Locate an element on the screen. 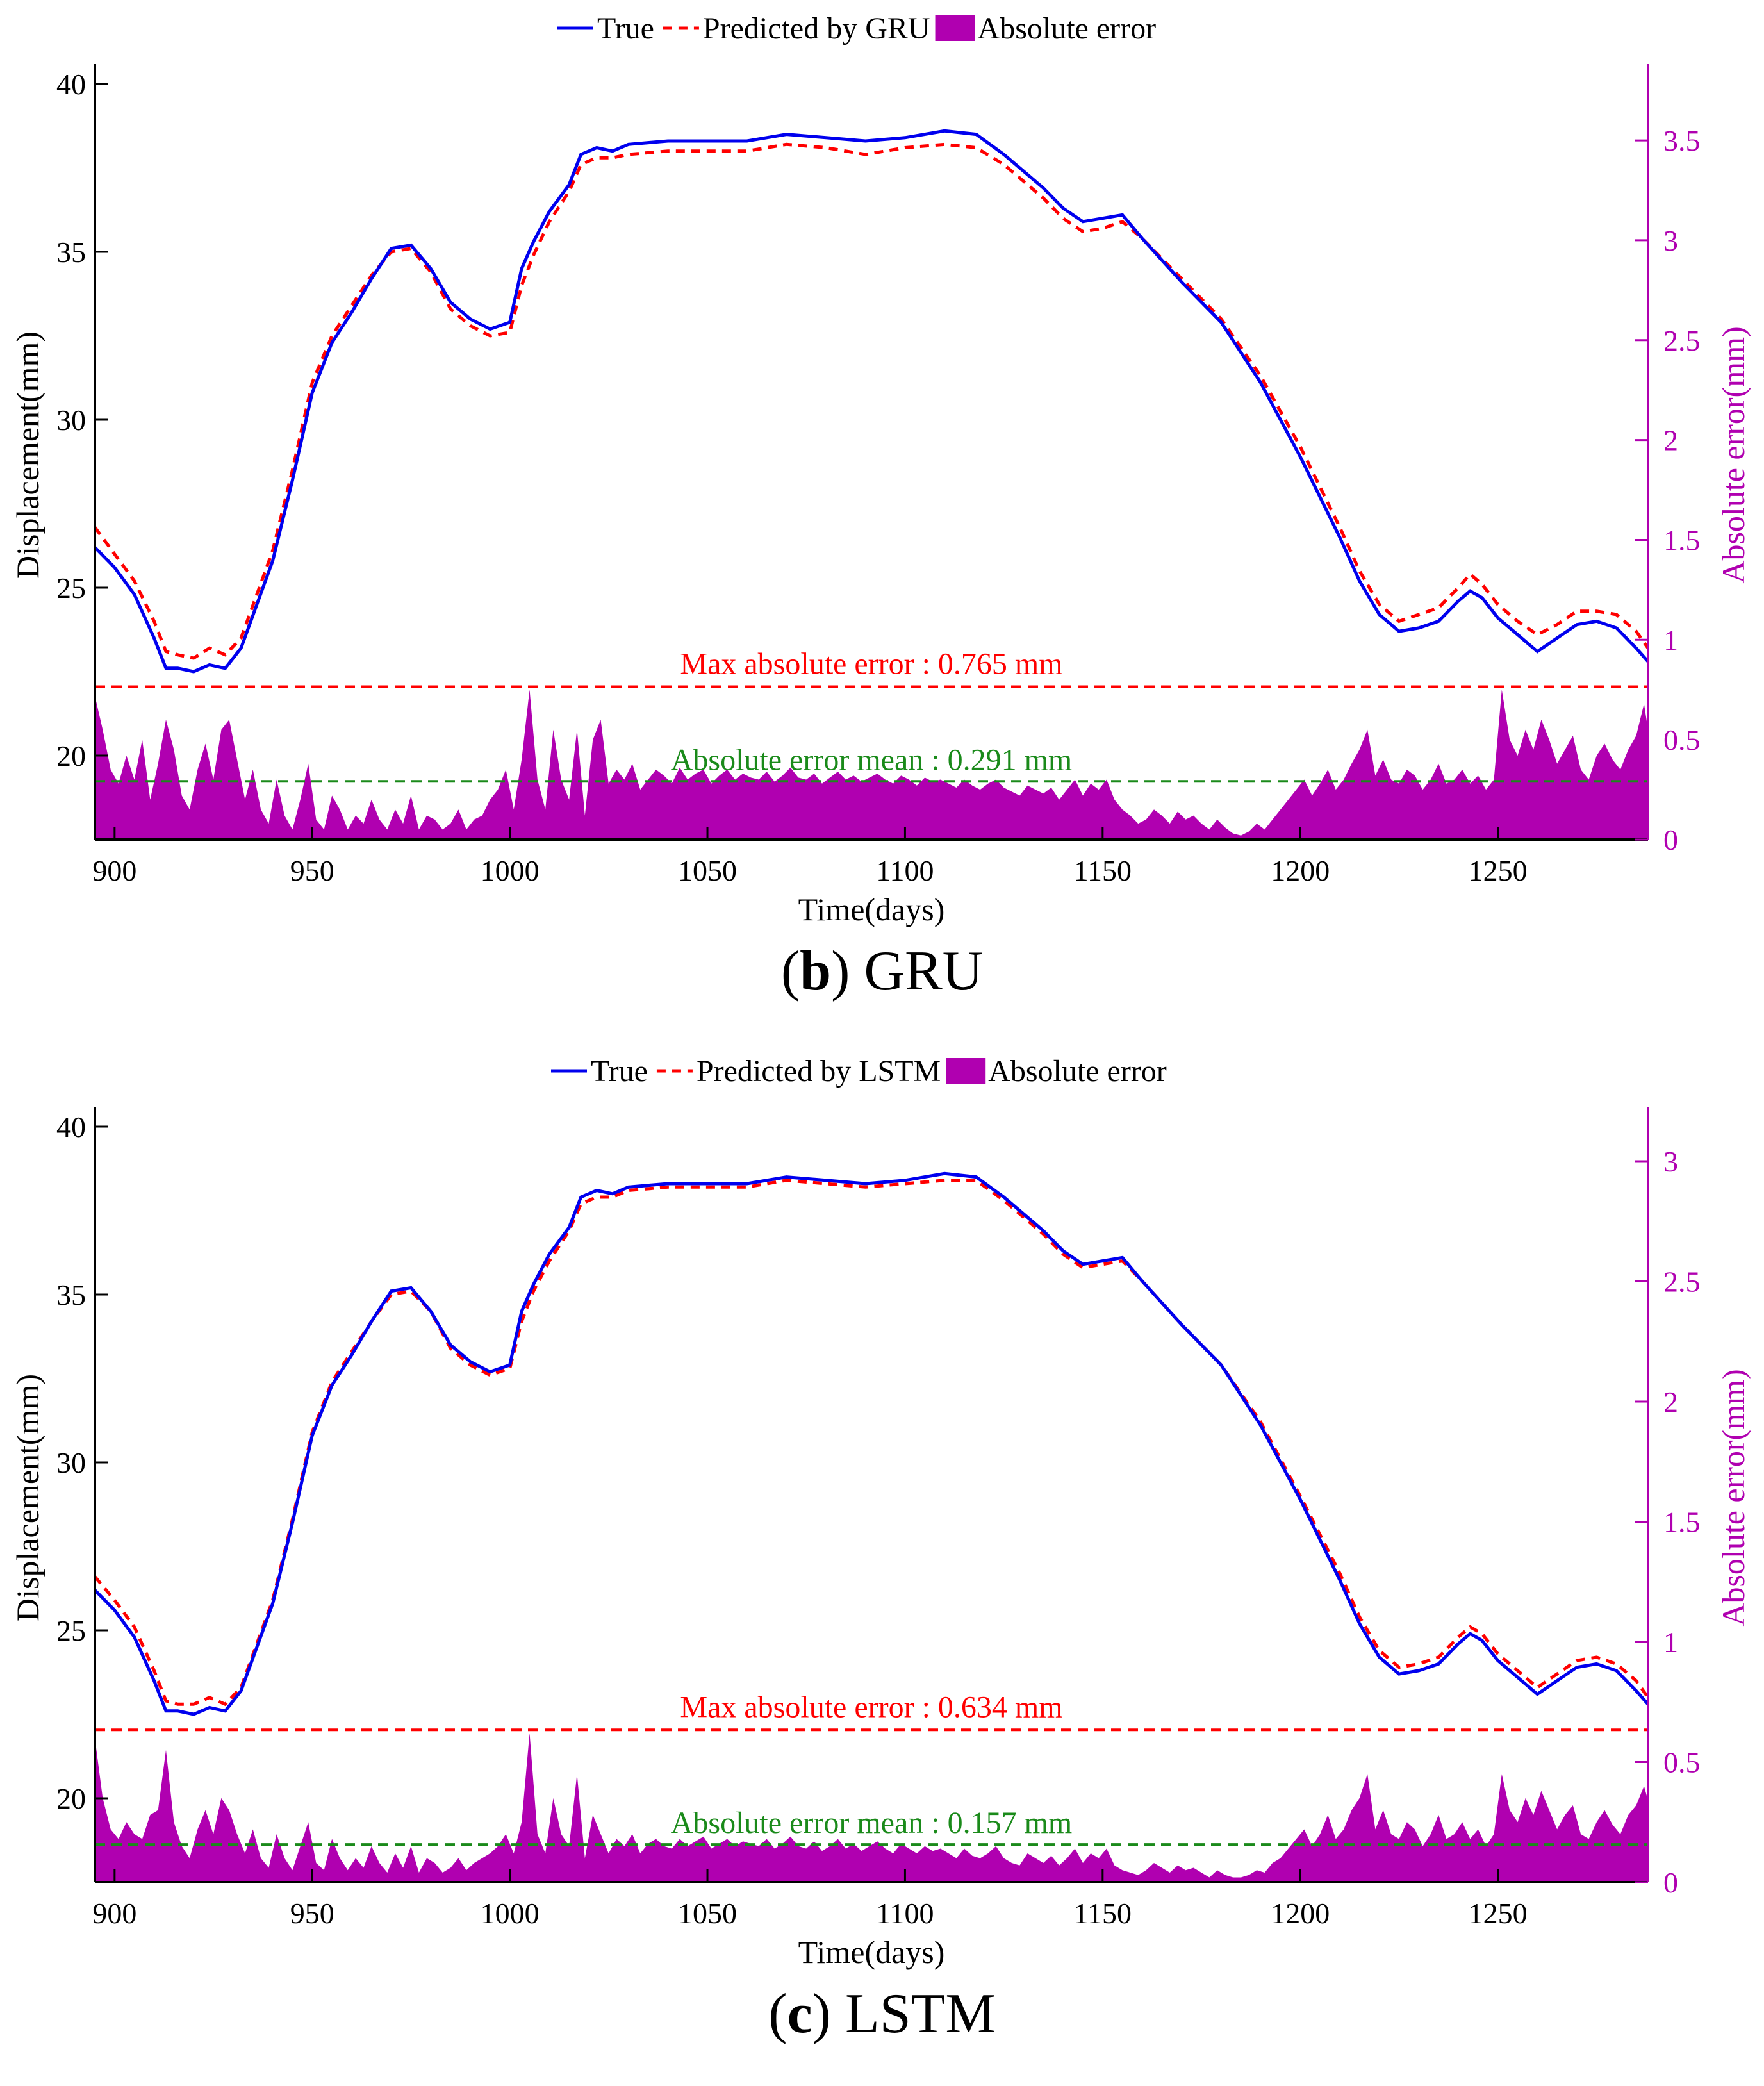  mean-error-label: Absolute error mean : 0.157 mm is located at coordinates (872, 1823).